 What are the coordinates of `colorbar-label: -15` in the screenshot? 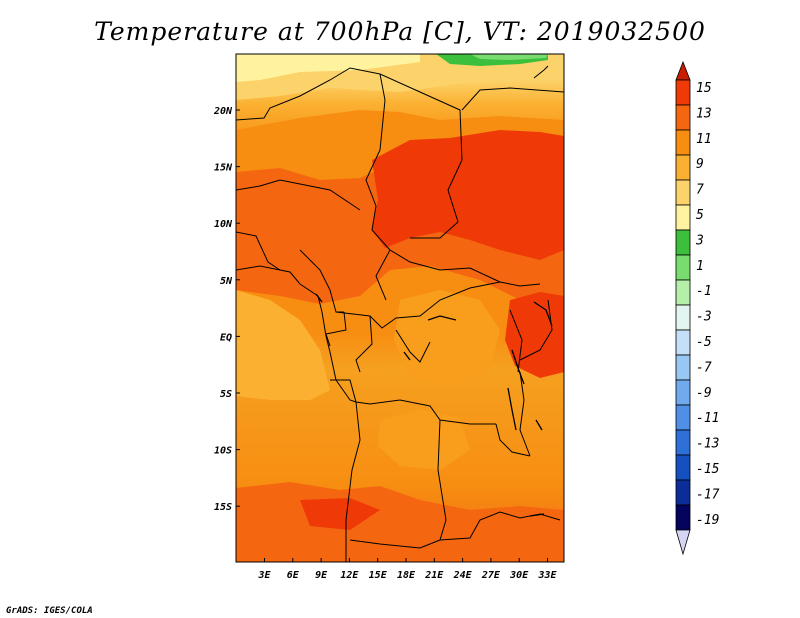 It's located at (708, 469).